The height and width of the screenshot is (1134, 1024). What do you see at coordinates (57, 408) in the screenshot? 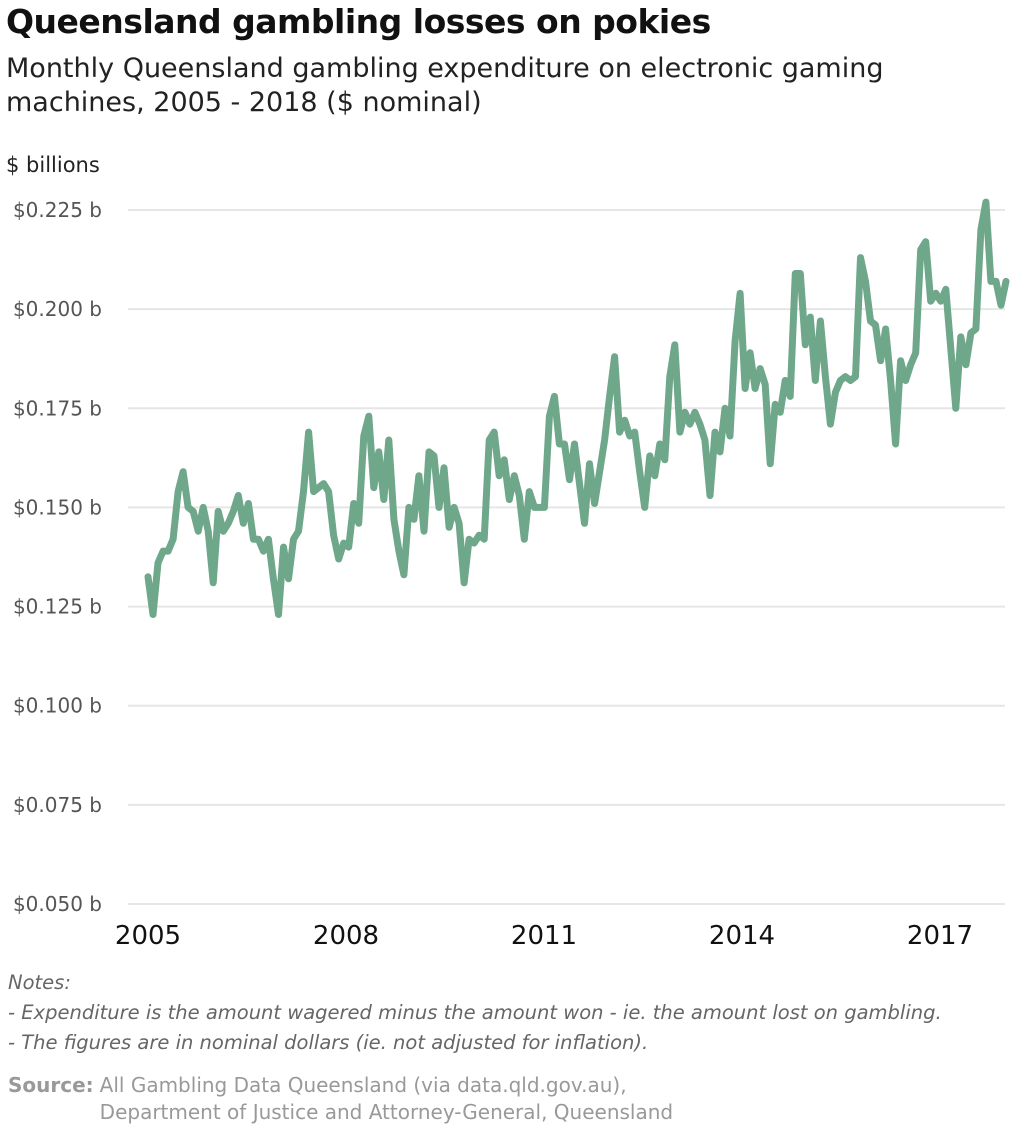
I see `y-tick-label: $0.175 b` at bounding box center [57, 408].